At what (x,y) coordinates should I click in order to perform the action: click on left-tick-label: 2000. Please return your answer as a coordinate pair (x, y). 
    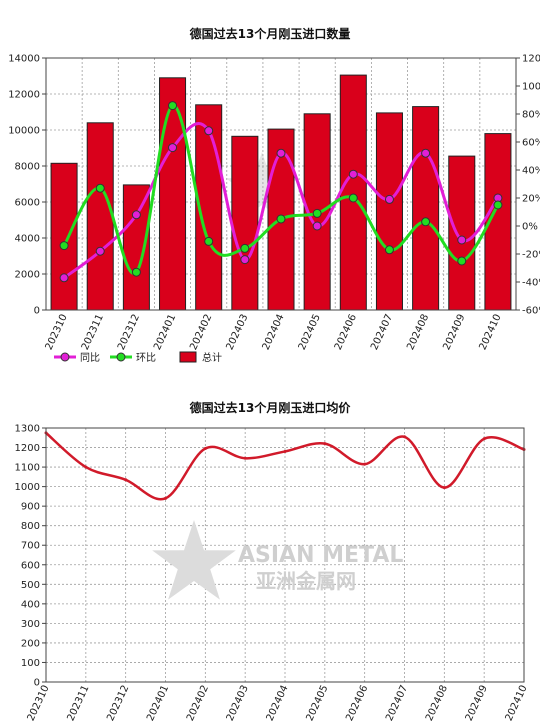
    Looking at the image, I should click on (27, 275).